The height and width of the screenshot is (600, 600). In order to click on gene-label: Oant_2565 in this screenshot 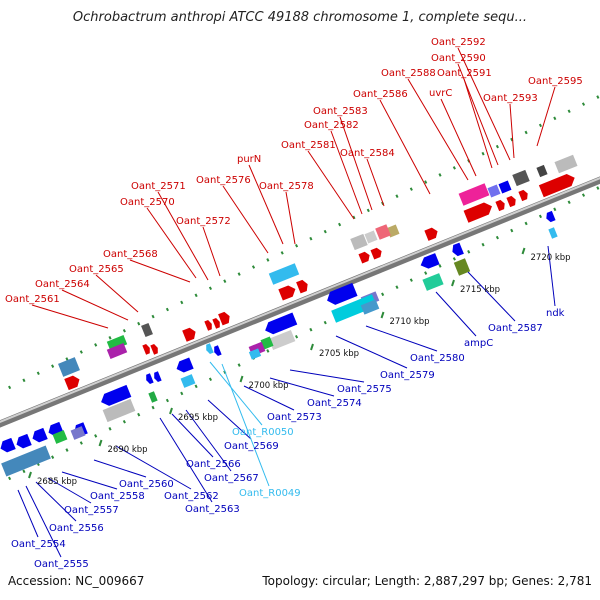, I will do `click(96, 269)`.